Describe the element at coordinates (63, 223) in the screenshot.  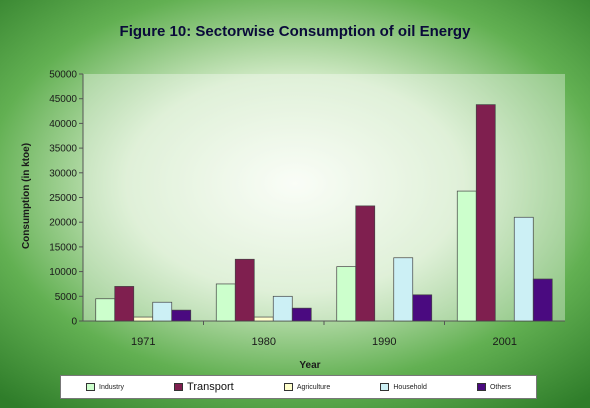
I see `y-tick-label: 20000` at that location.